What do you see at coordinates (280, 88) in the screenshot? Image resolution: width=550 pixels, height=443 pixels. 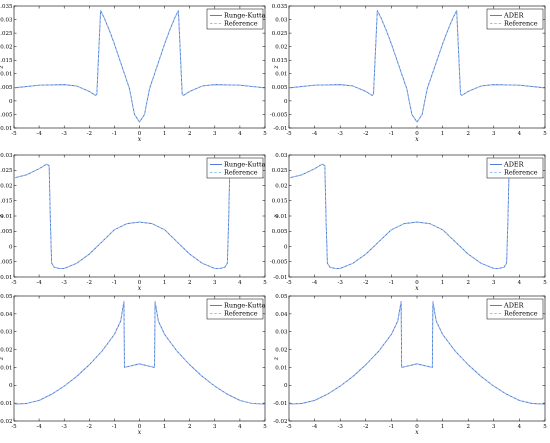 I see `y-tick-label: 0.005` at bounding box center [280, 88].